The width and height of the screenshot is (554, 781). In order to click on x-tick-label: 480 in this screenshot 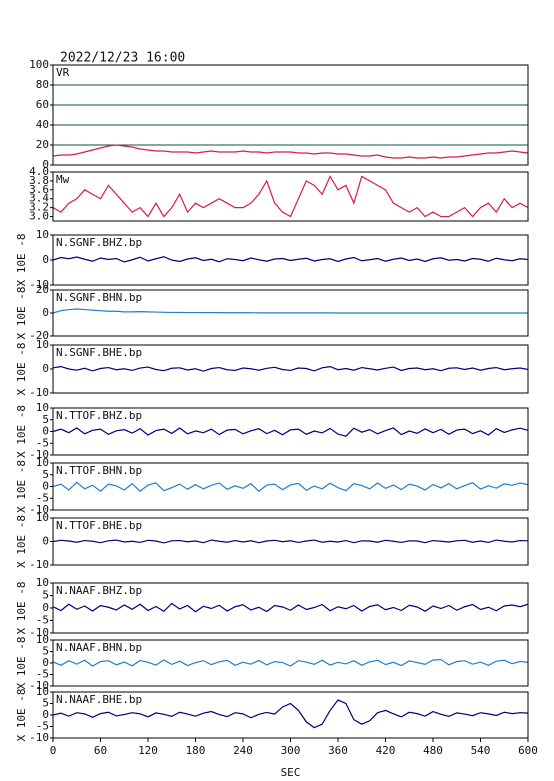, I will do `click(433, 750)`.